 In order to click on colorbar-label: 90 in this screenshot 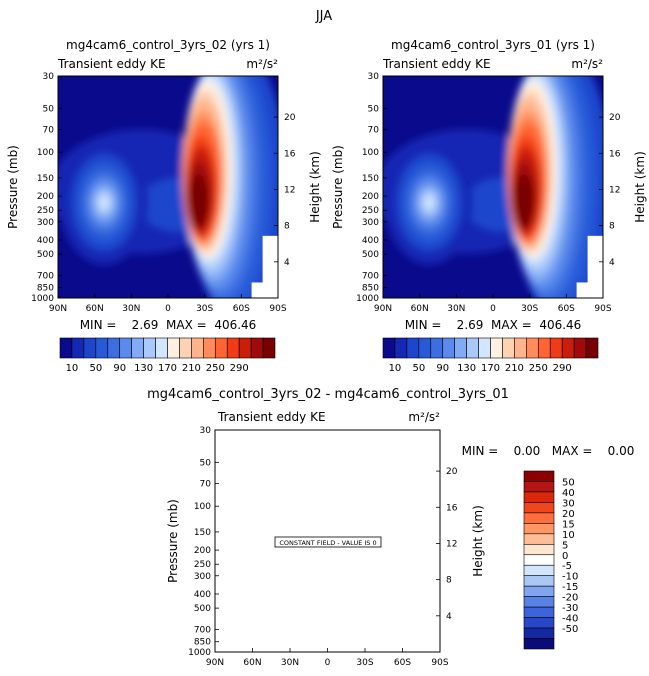, I will do `click(119, 368)`.